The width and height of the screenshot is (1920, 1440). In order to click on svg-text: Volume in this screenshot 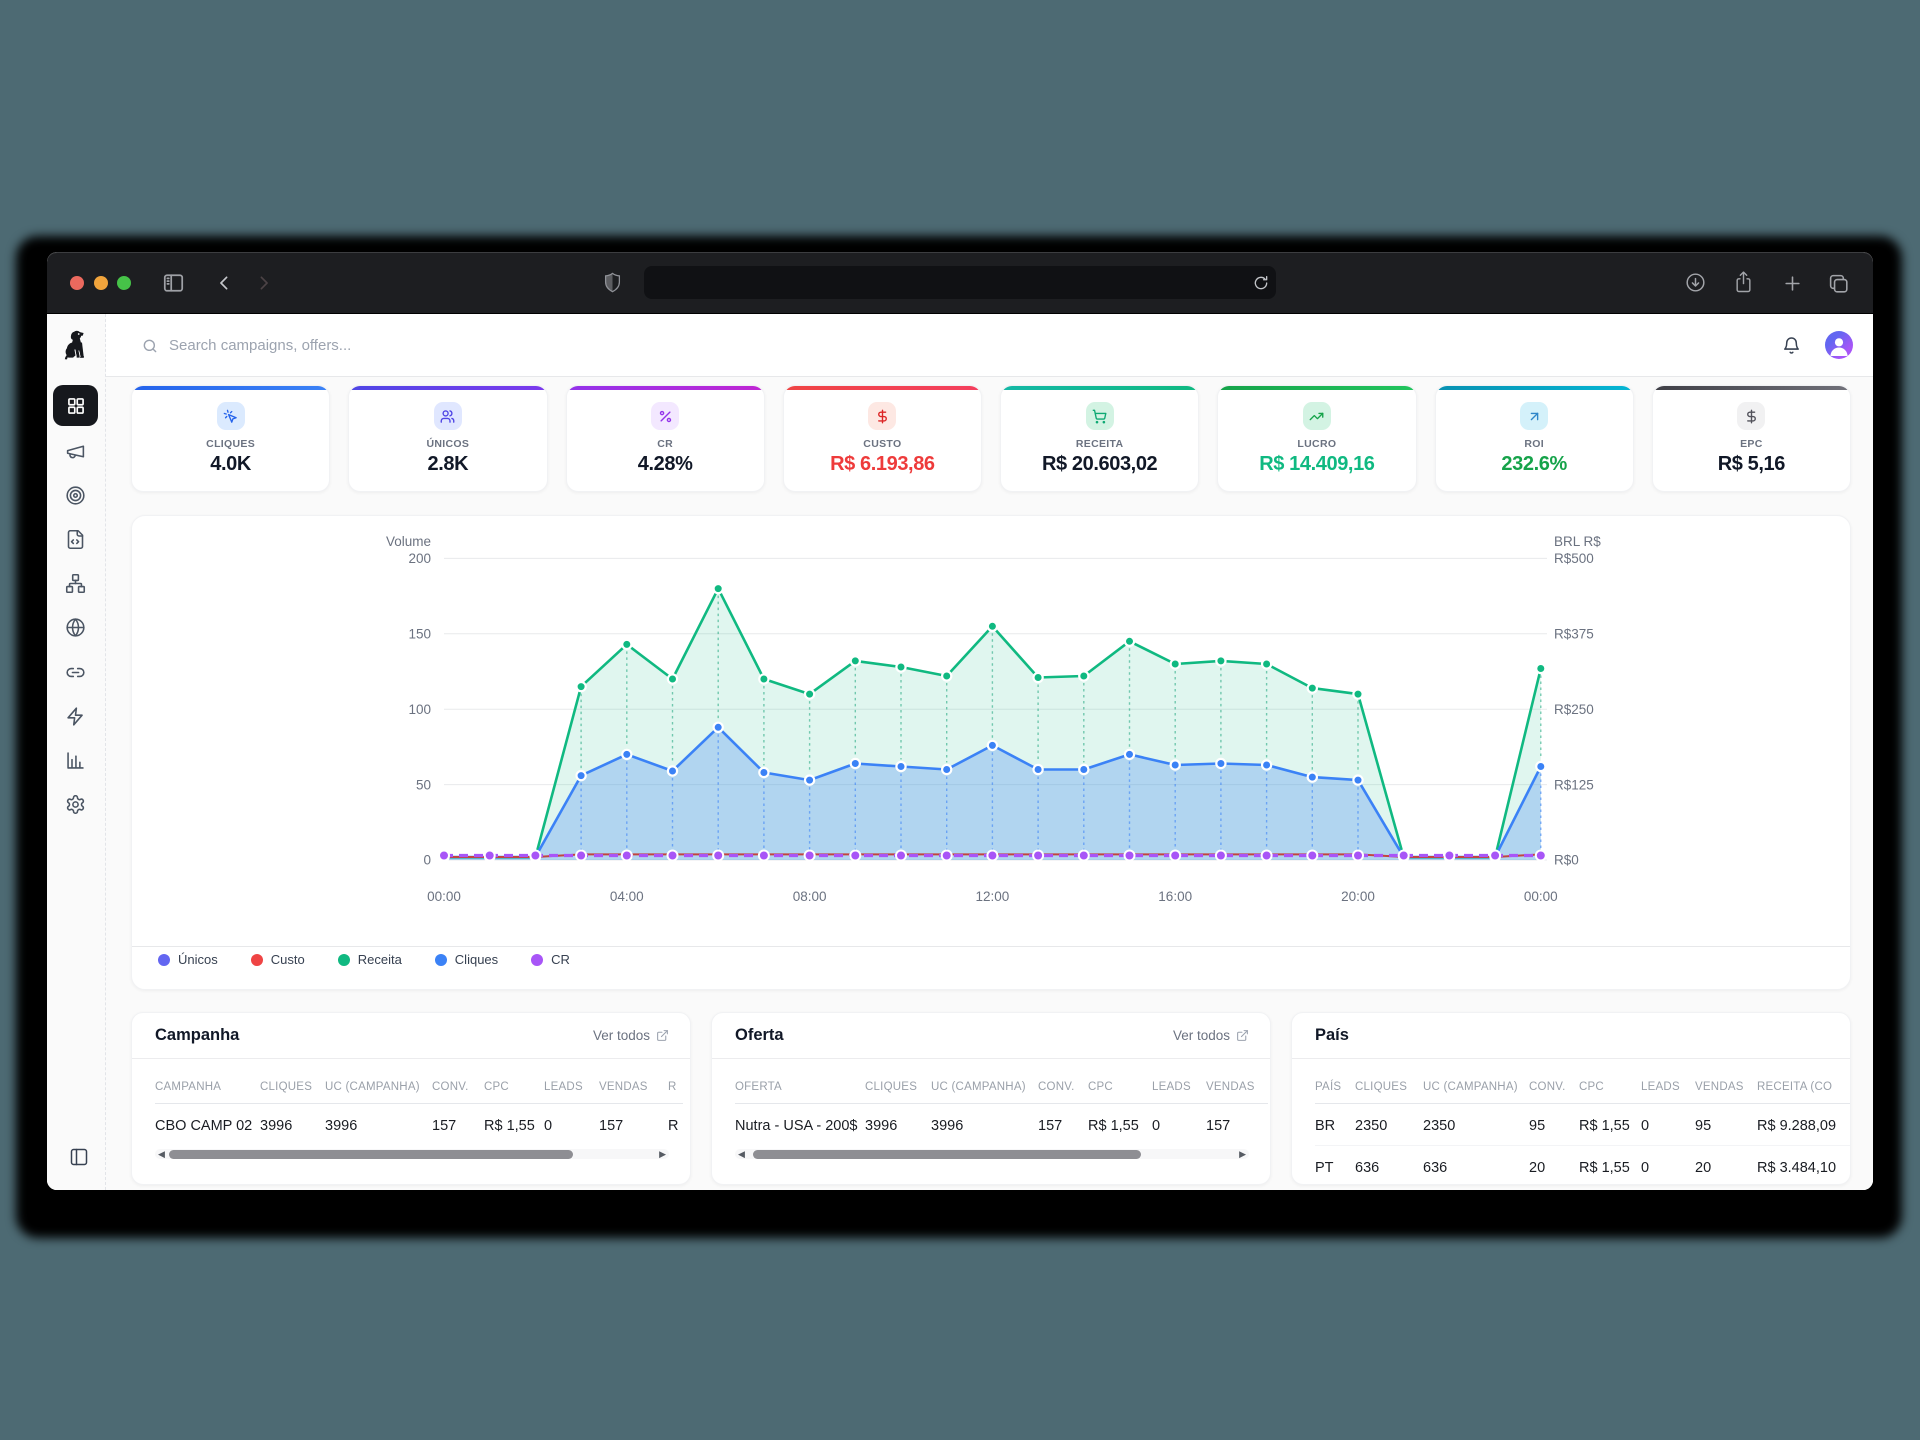, I will do `click(408, 541)`.